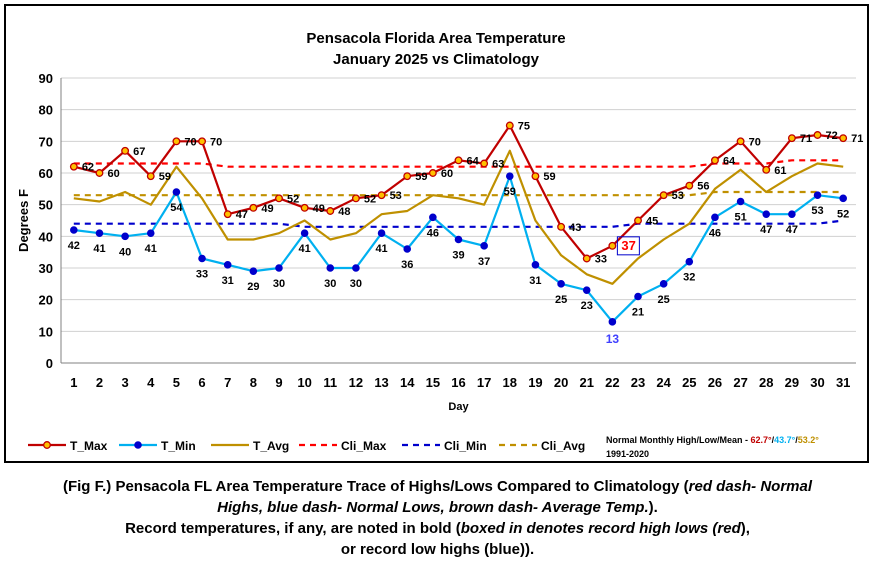 This screenshot has height=564, width=875. Describe the element at coordinates (381, 249) in the screenshot. I see `t-min-data-label: 41` at that location.